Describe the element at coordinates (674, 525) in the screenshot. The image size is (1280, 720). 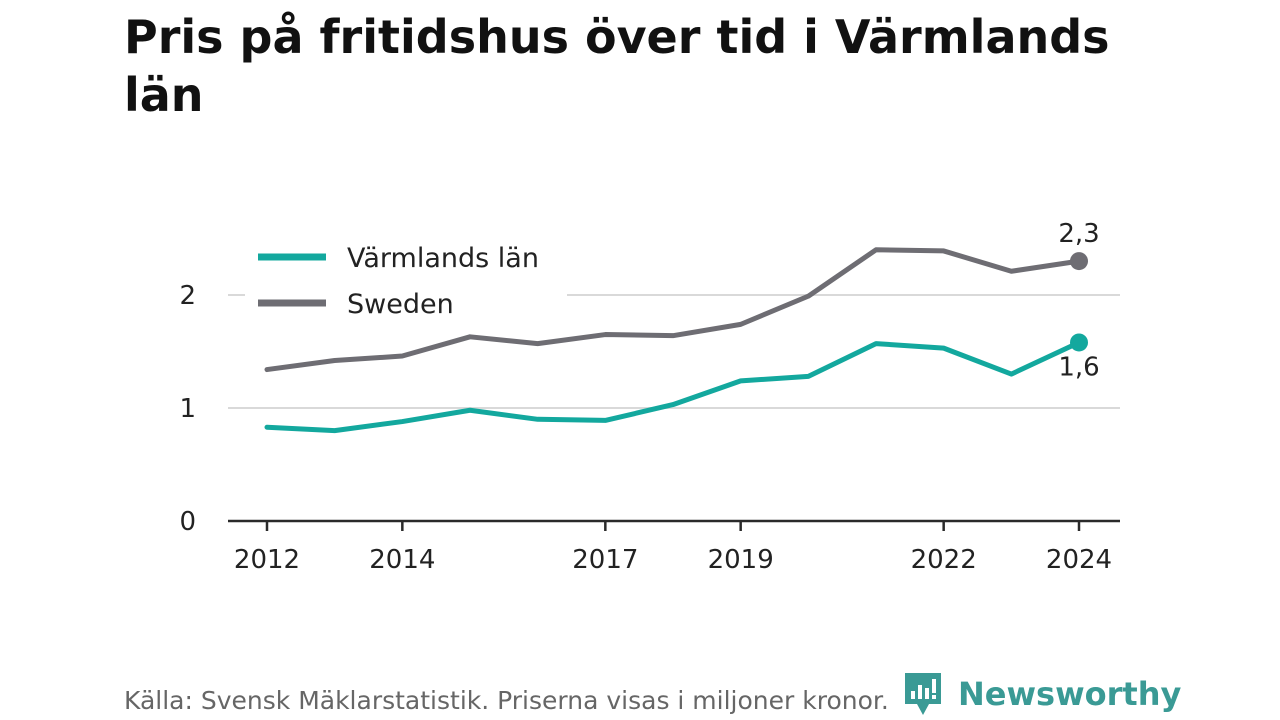
I see `x-axis` at that location.